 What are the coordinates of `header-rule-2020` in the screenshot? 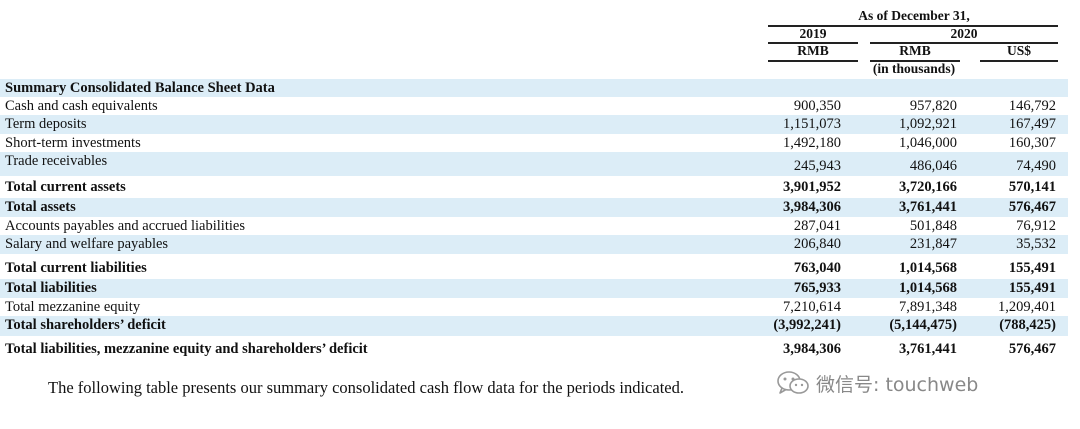 It's located at (964, 43).